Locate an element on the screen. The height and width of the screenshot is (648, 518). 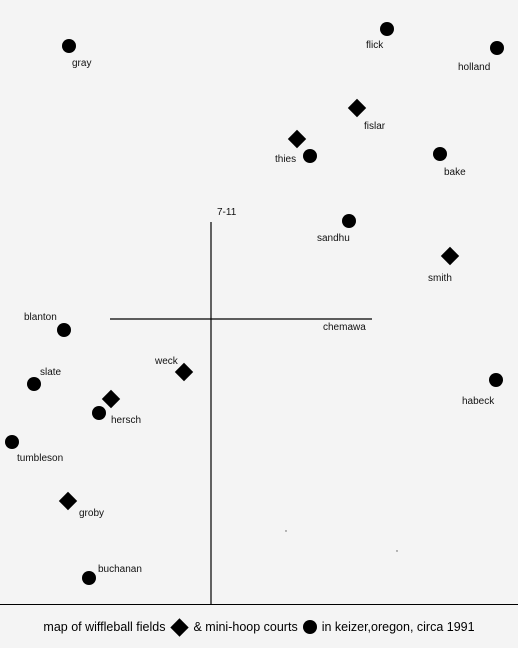
field-label: smith is located at coordinates (440, 278).